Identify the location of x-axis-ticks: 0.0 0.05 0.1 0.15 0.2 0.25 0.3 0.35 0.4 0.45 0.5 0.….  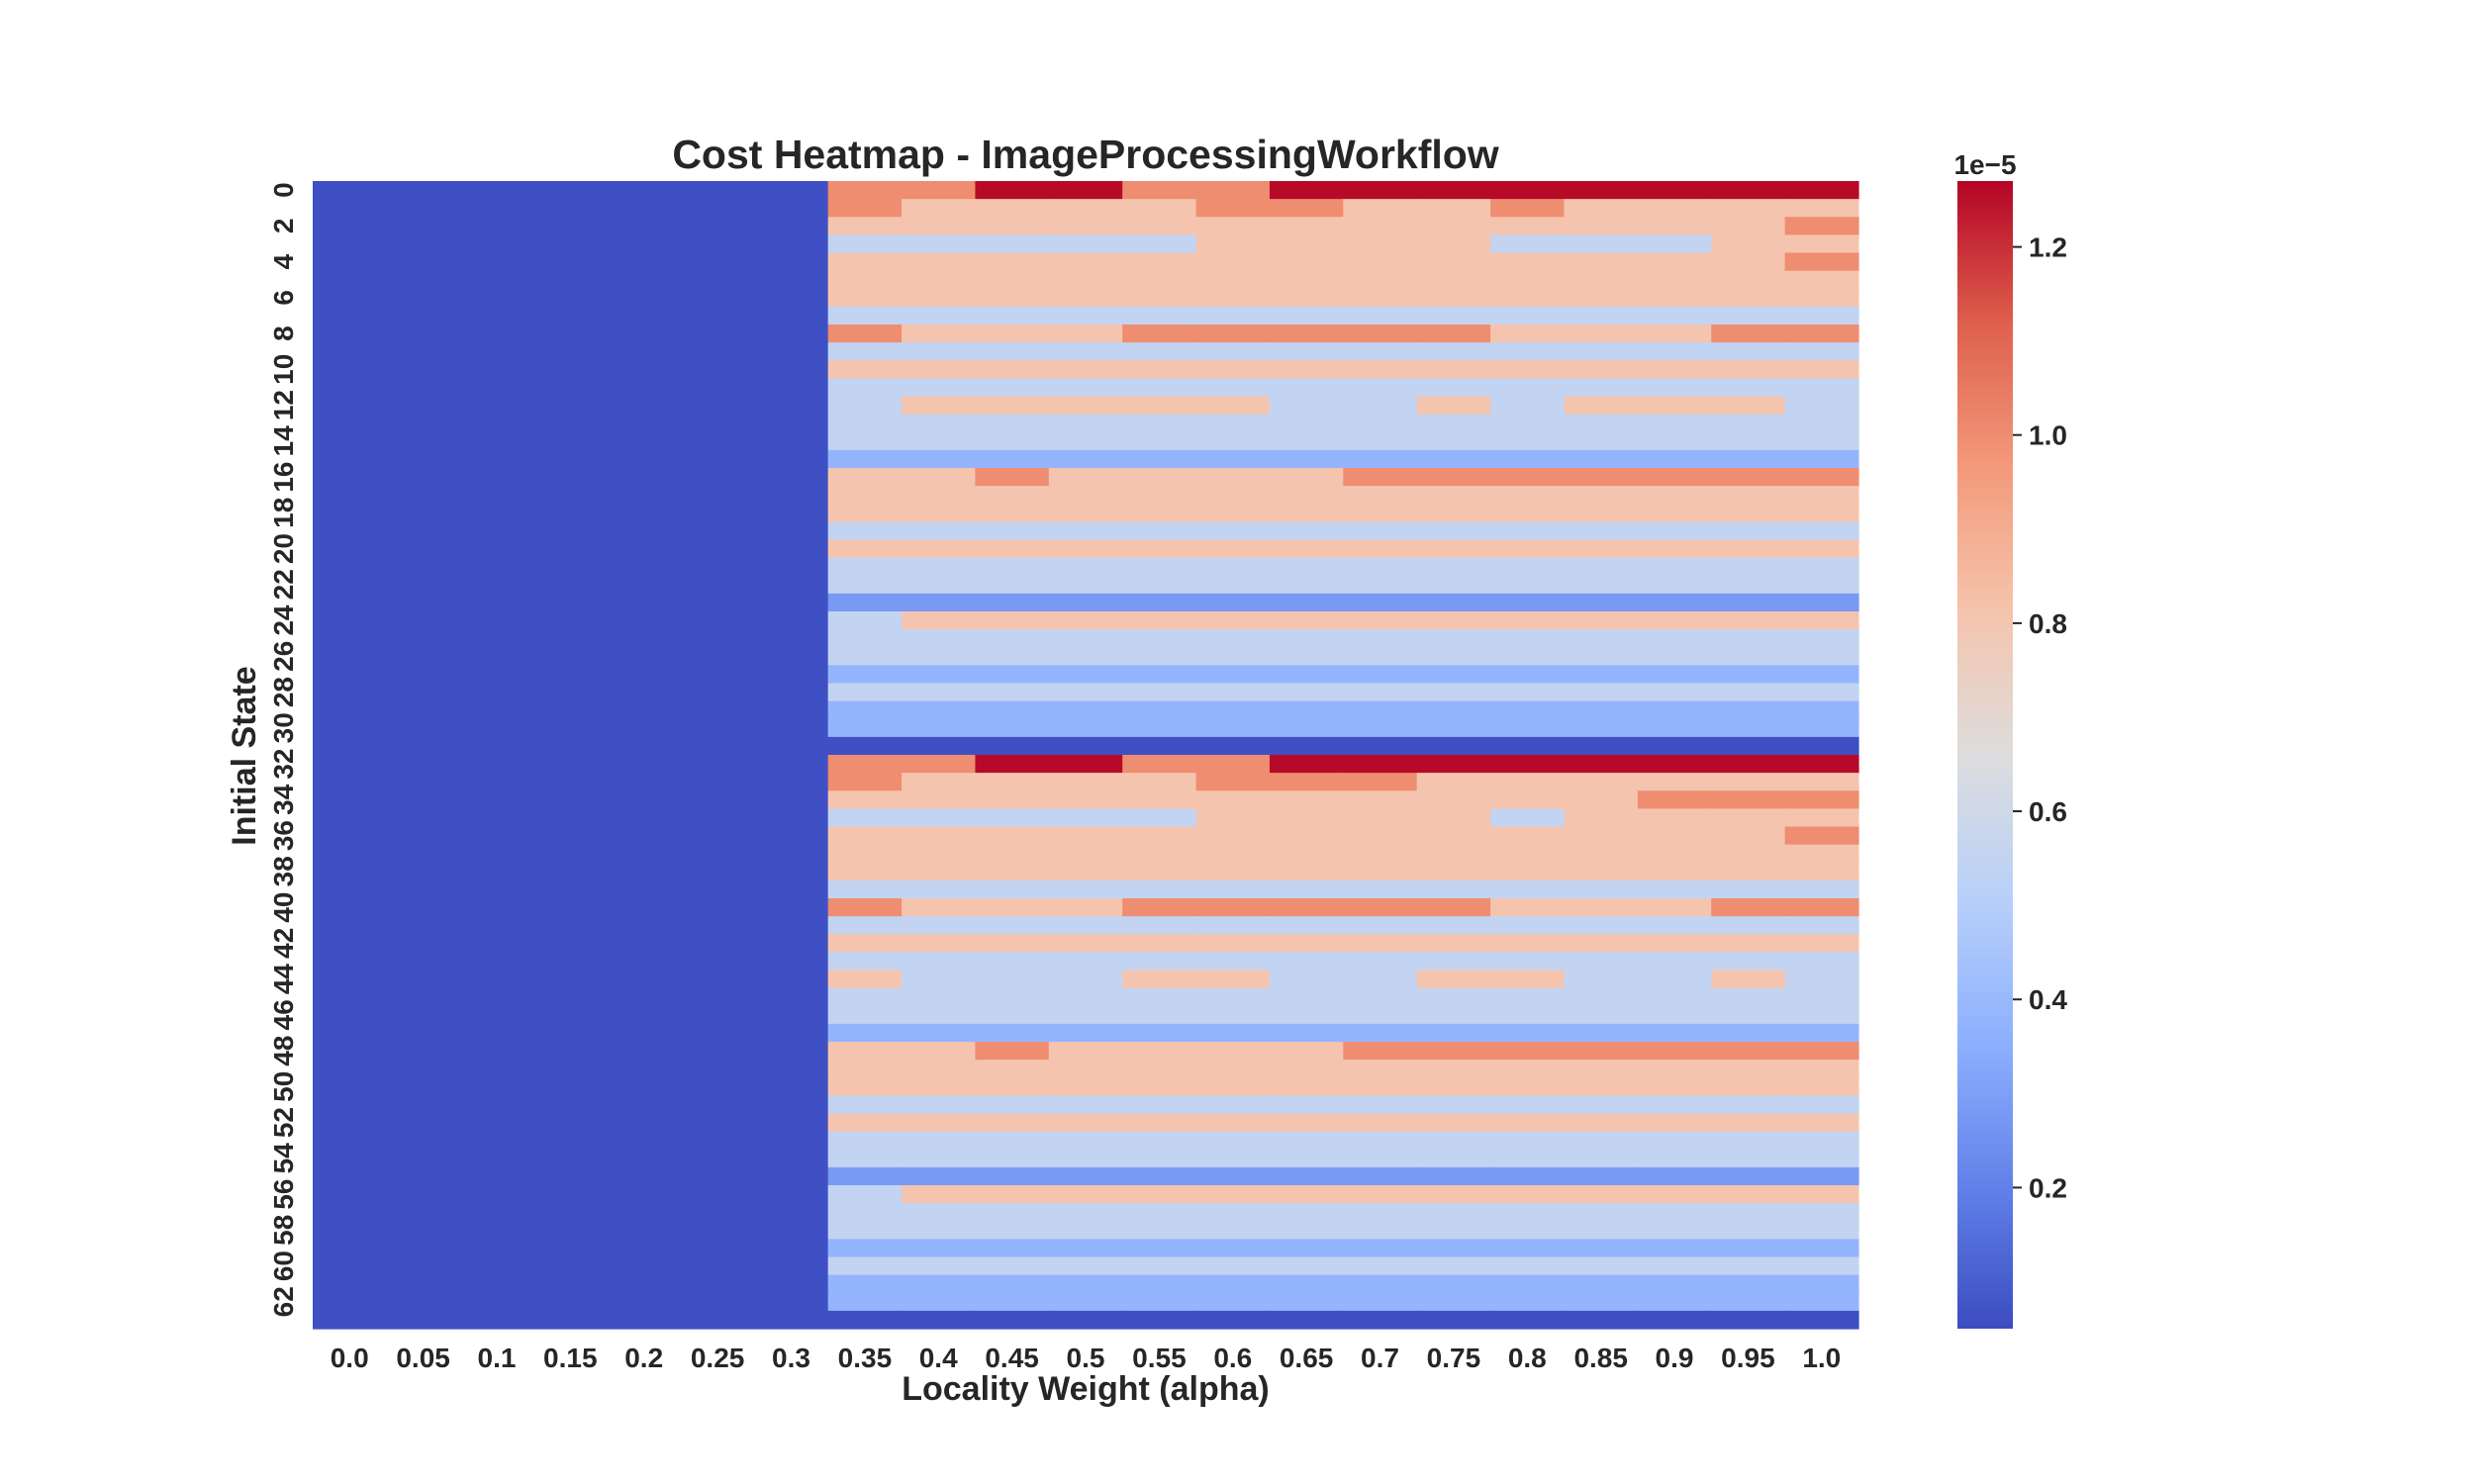
(1087, 1358).